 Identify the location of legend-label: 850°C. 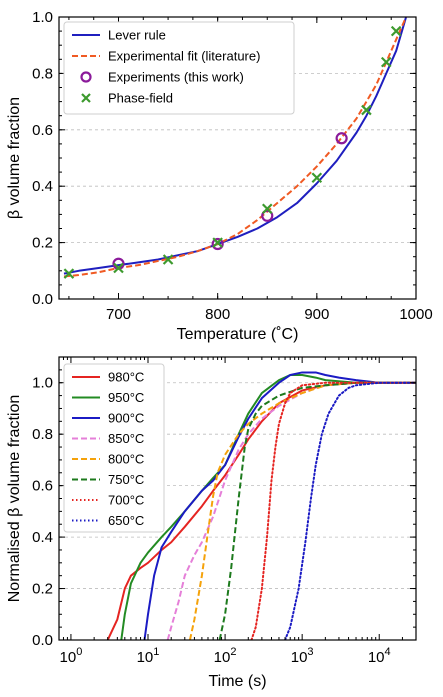
(126, 438).